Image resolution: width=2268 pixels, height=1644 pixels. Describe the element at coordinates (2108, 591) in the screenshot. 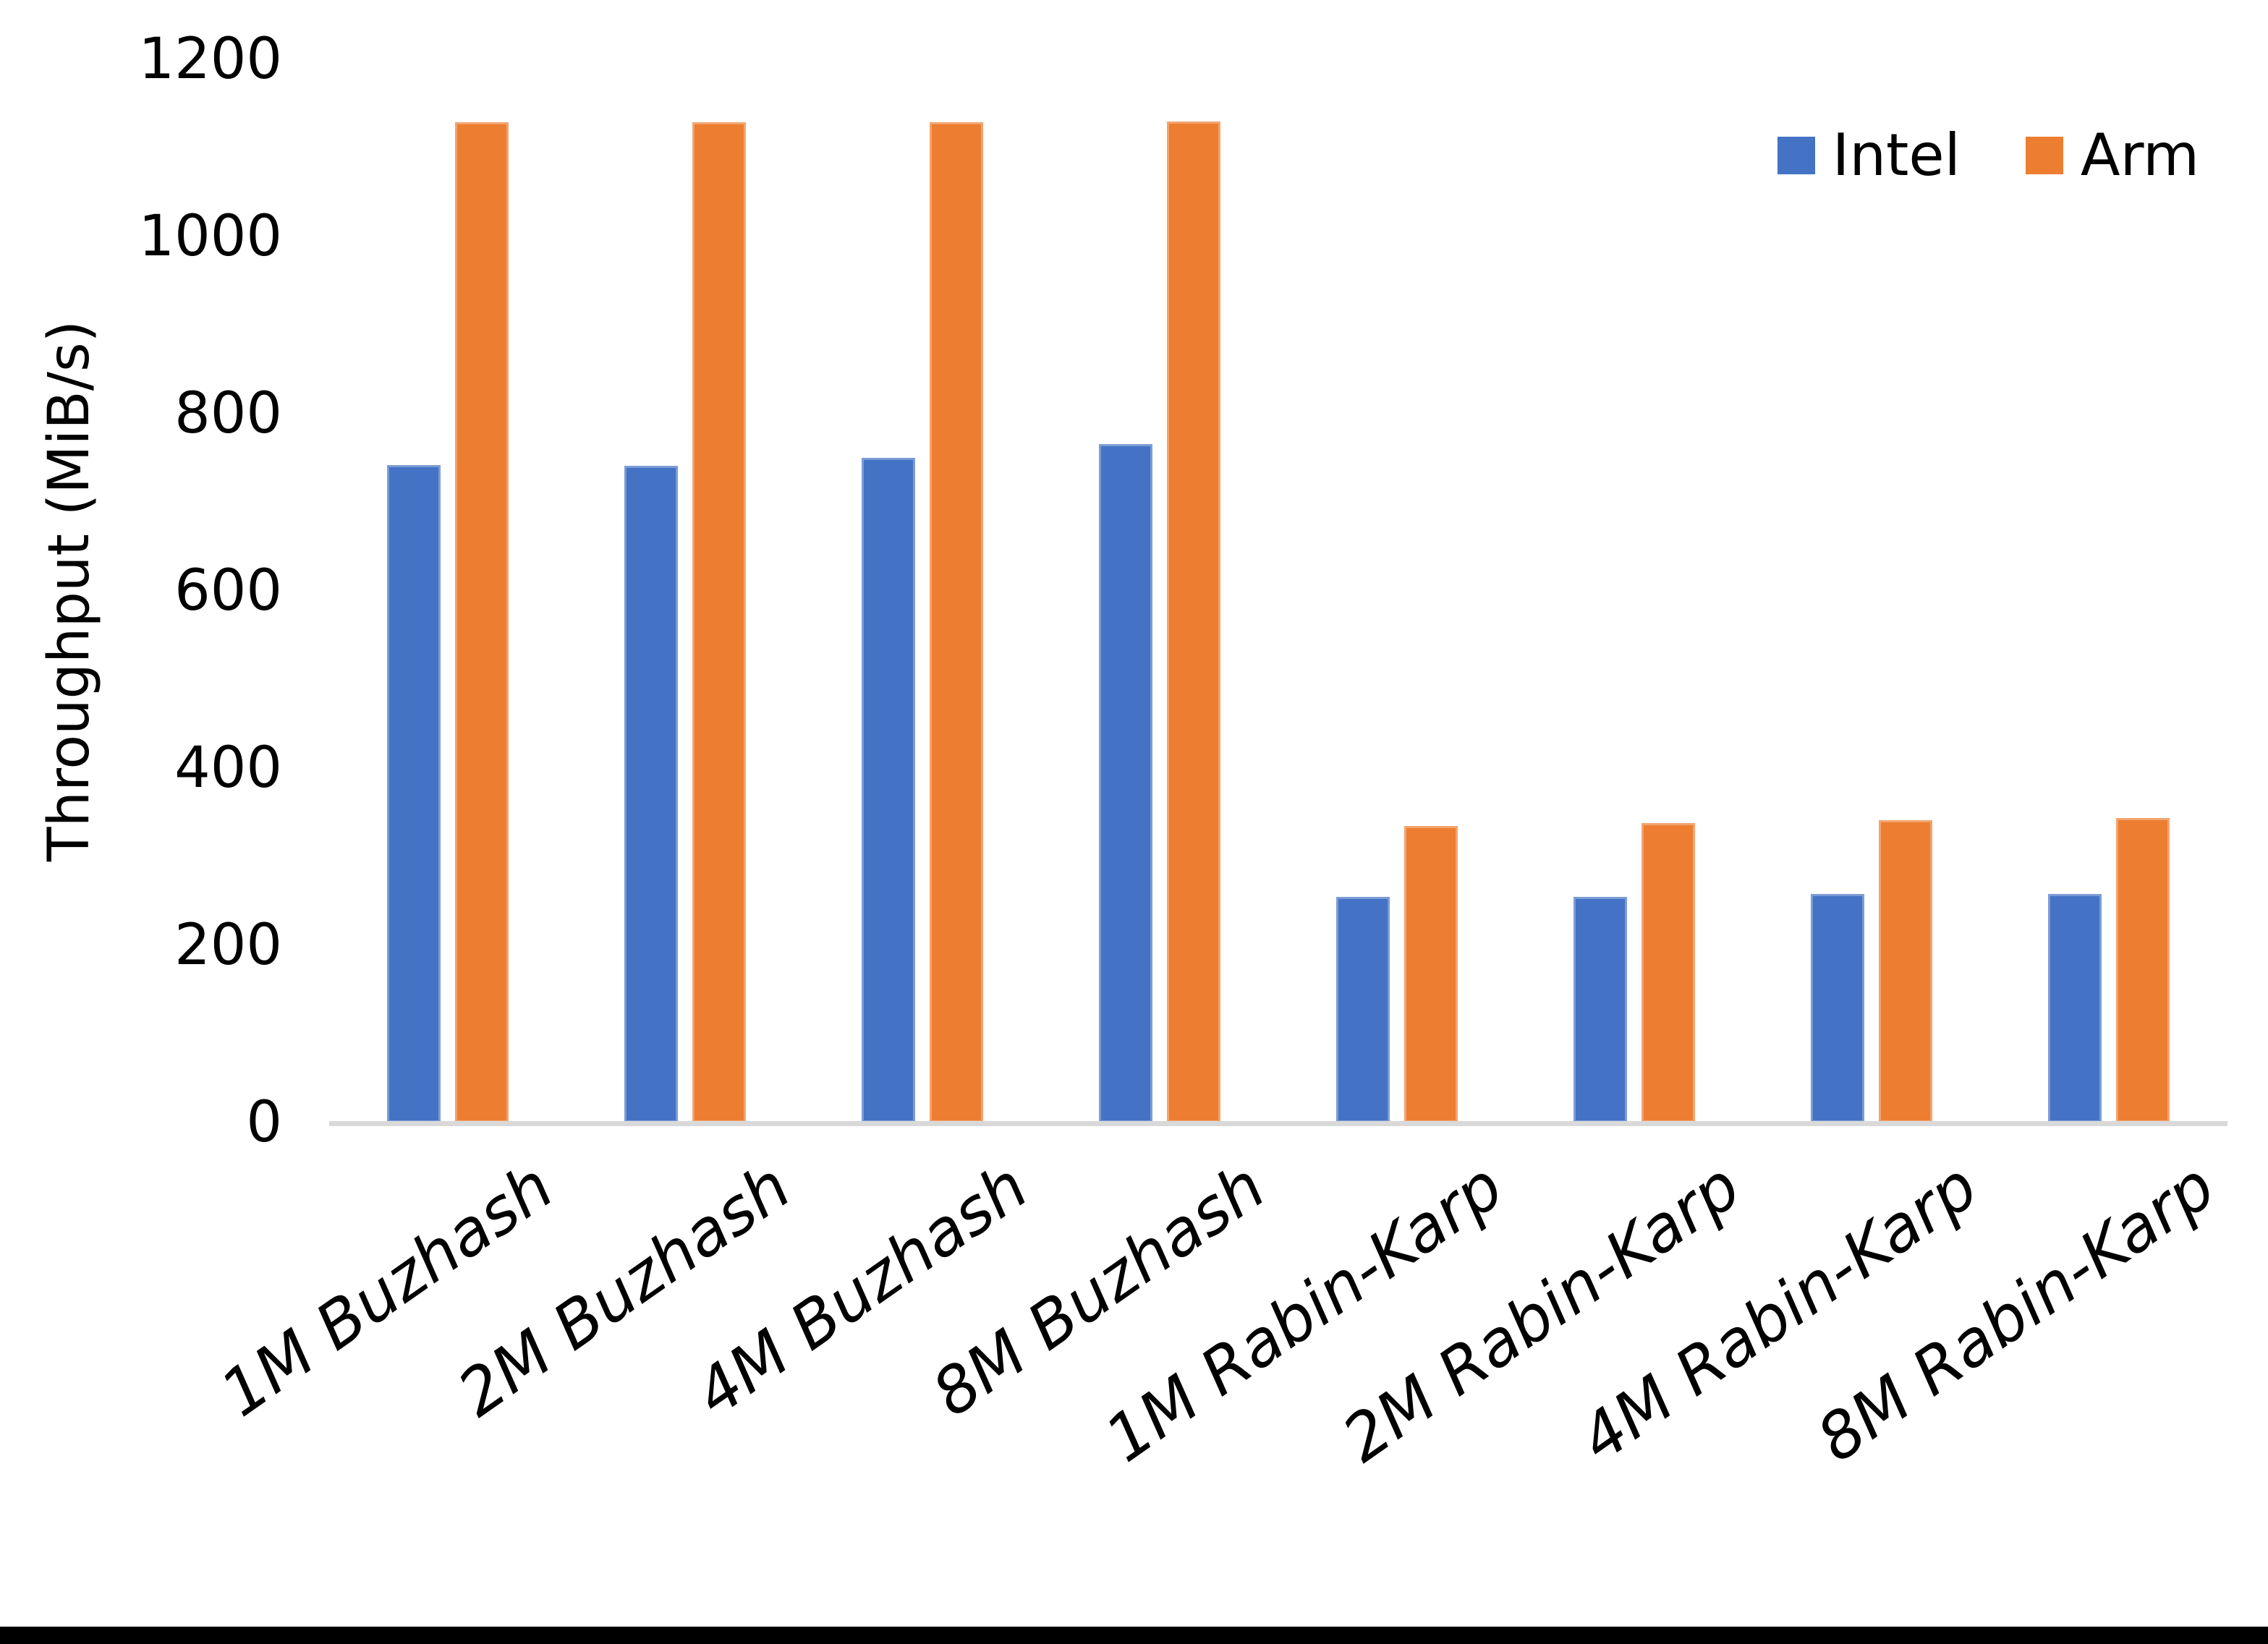

I see `bar-group-8m-rabin-karp` at that location.